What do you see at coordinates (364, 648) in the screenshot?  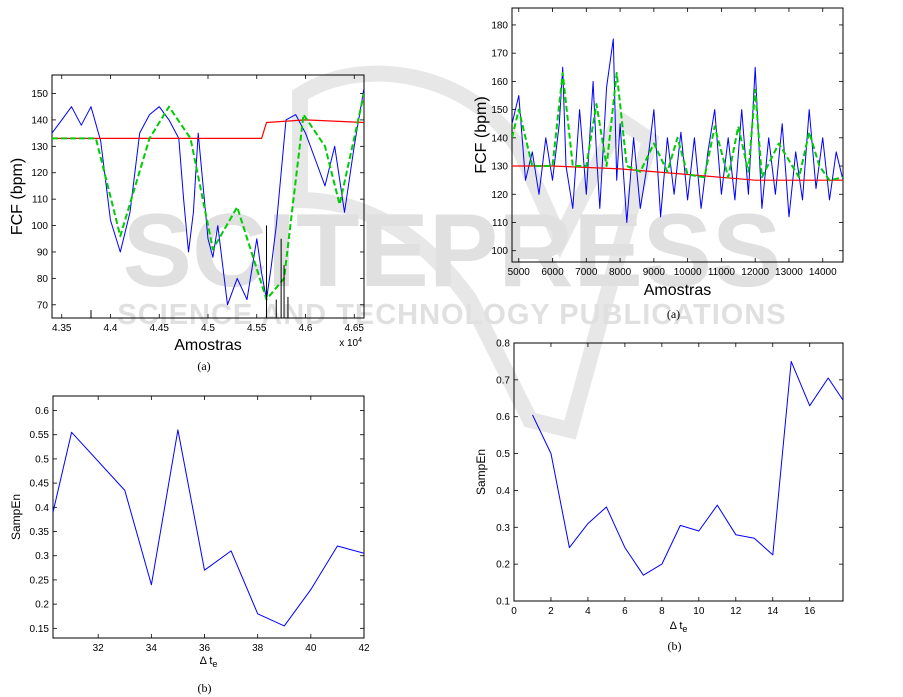 I see `x-tick-label: 42` at bounding box center [364, 648].